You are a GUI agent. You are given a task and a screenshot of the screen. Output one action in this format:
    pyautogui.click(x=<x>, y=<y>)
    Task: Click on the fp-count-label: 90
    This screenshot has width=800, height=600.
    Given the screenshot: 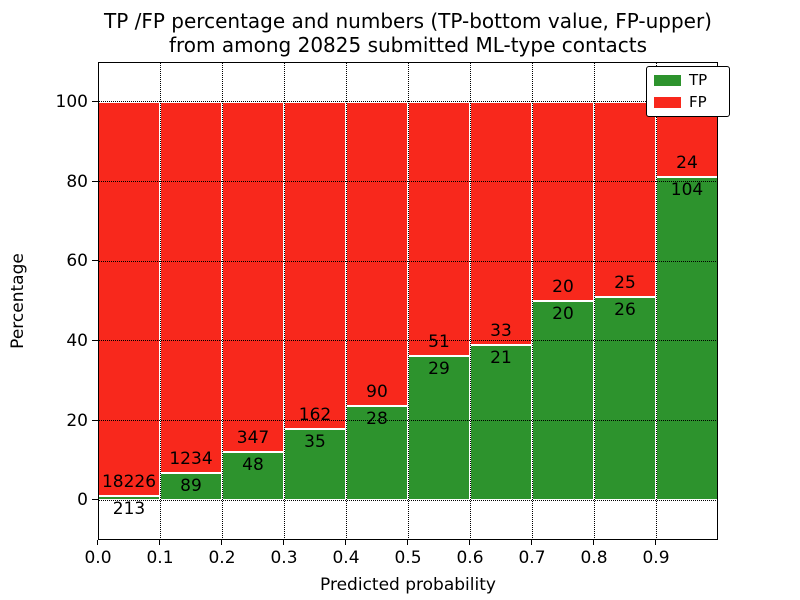 What is the action you would take?
    pyautogui.click(x=377, y=391)
    